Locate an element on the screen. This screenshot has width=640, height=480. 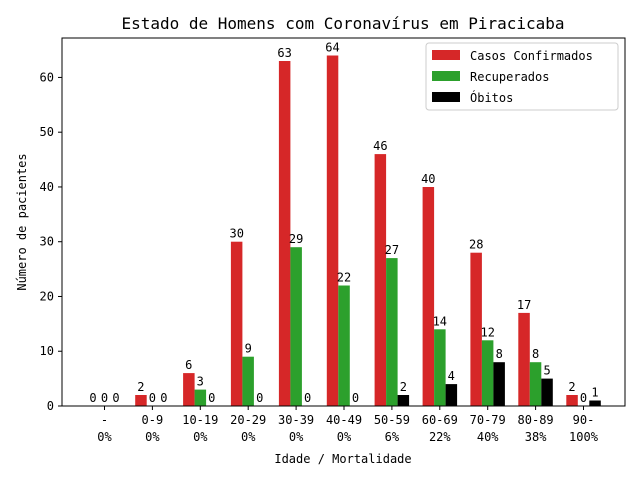
legend-box is located at coordinates (522, 76).